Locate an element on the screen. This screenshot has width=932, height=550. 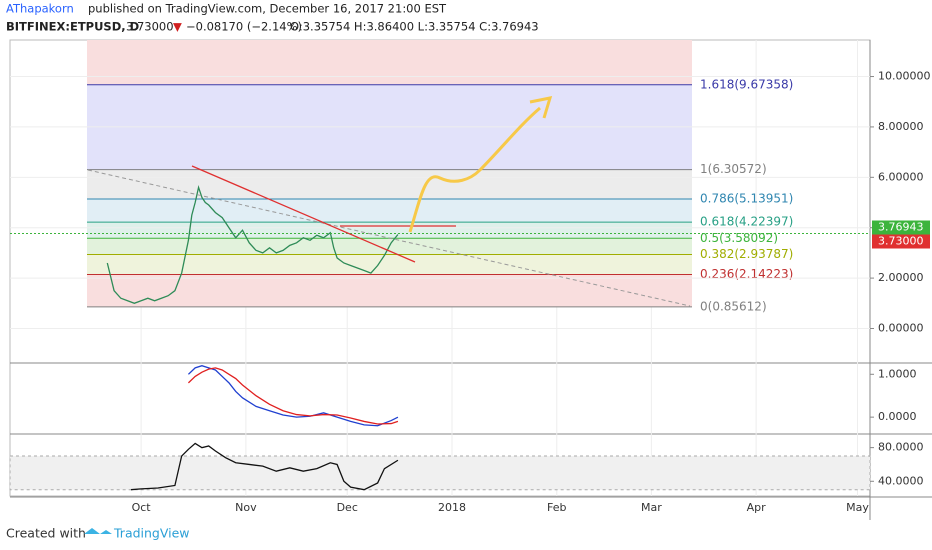
y-tick-label: 1.0000 is located at coordinates (897, 373).